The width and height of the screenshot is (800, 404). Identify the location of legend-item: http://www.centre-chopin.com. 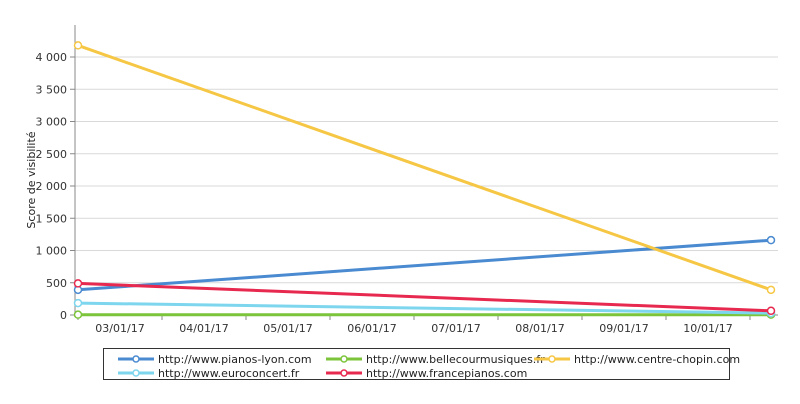
(637, 359).